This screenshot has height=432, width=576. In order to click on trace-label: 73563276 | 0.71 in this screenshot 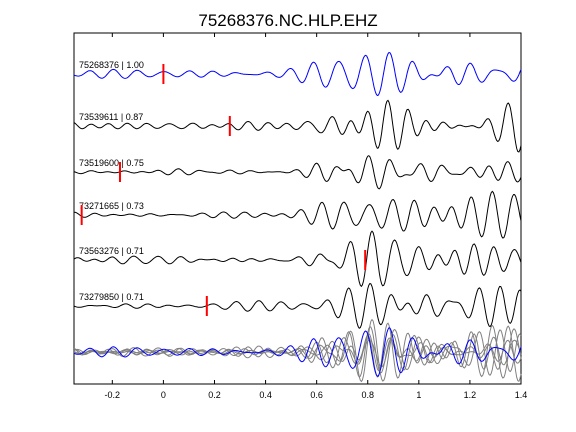, I will do `click(111, 251)`.